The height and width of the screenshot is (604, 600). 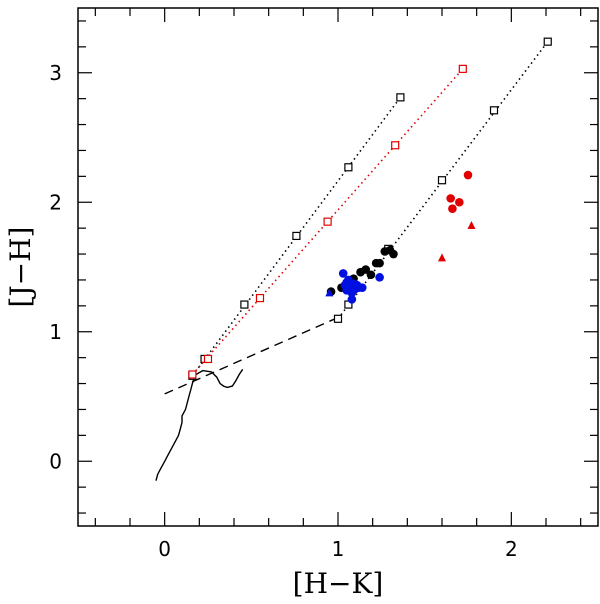 I want to click on y-tick-labels: 0 1 2 3, so click(x=55, y=267).